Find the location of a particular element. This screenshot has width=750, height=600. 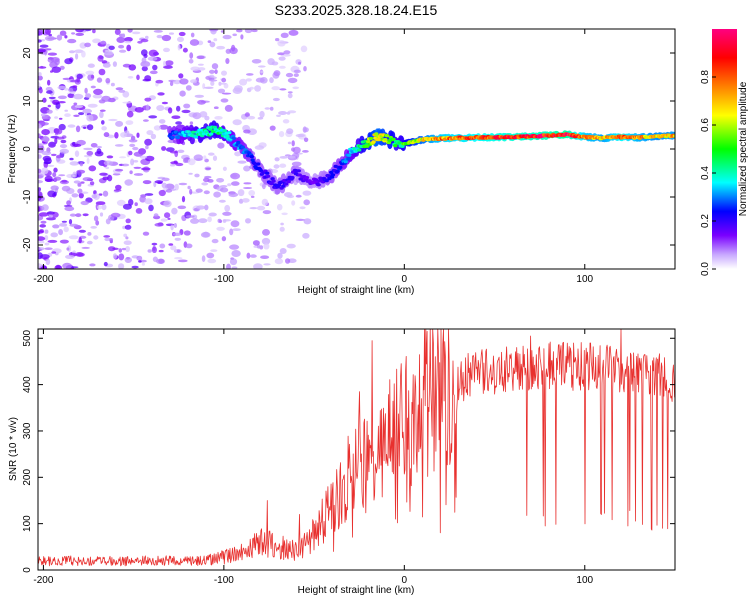

colorbar-tick-label: 0.6 is located at coordinates (705, 125).